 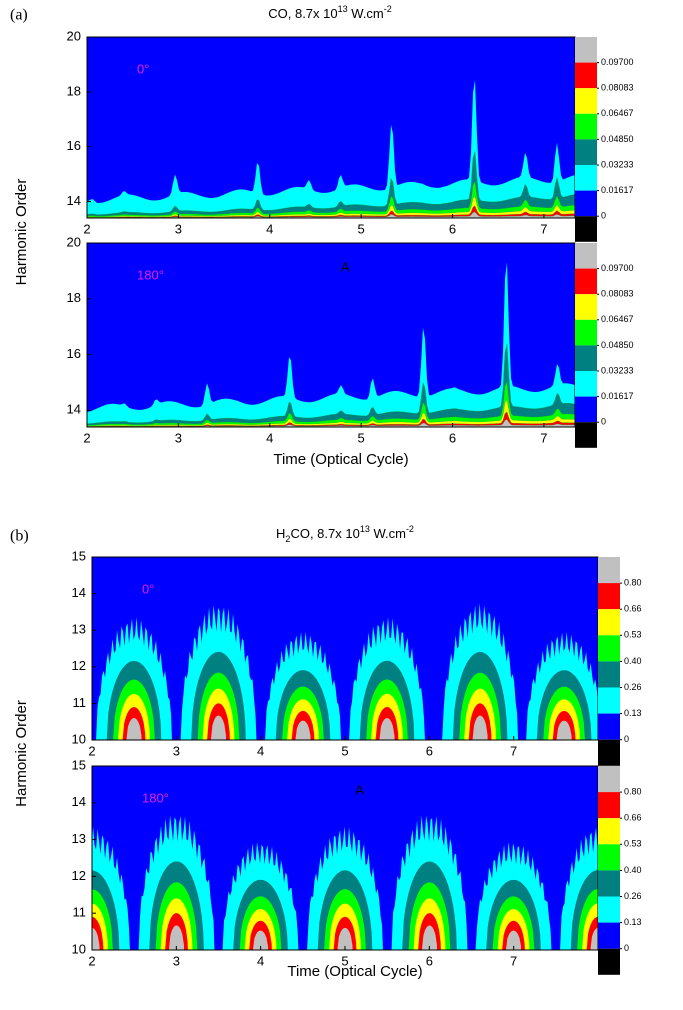 I want to click on y-tick-label: 16, so click(x=74, y=145).